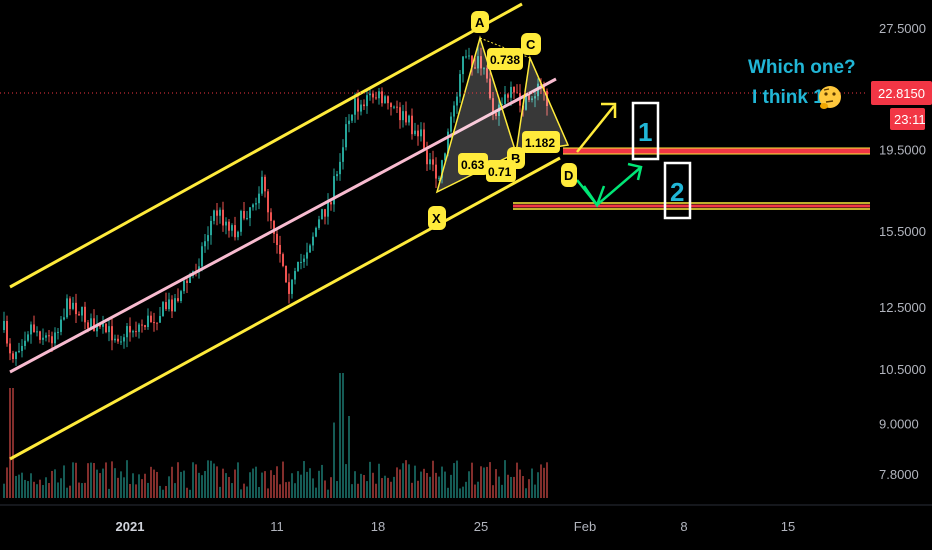 The height and width of the screenshot is (550, 932). Describe the element at coordinates (481, 526) in the screenshot. I see `time-tick-label: 25` at that location.